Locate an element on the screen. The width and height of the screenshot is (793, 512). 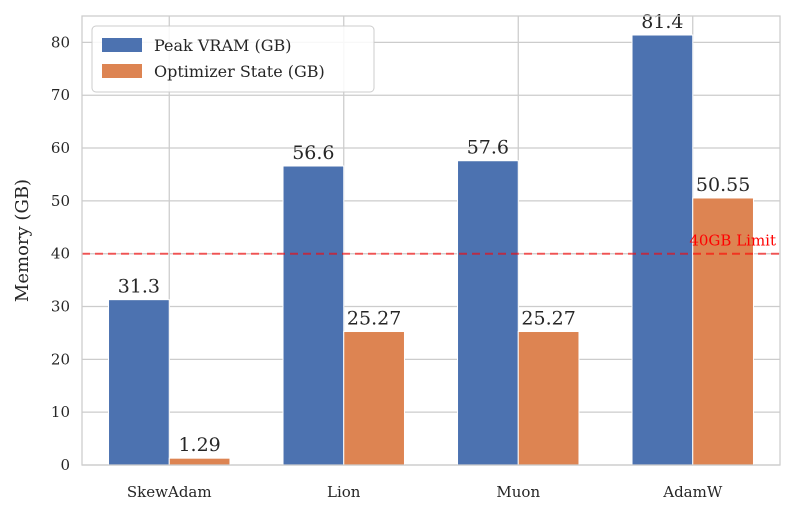
bar-optimizer-state-adamw is located at coordinates (723, 331).